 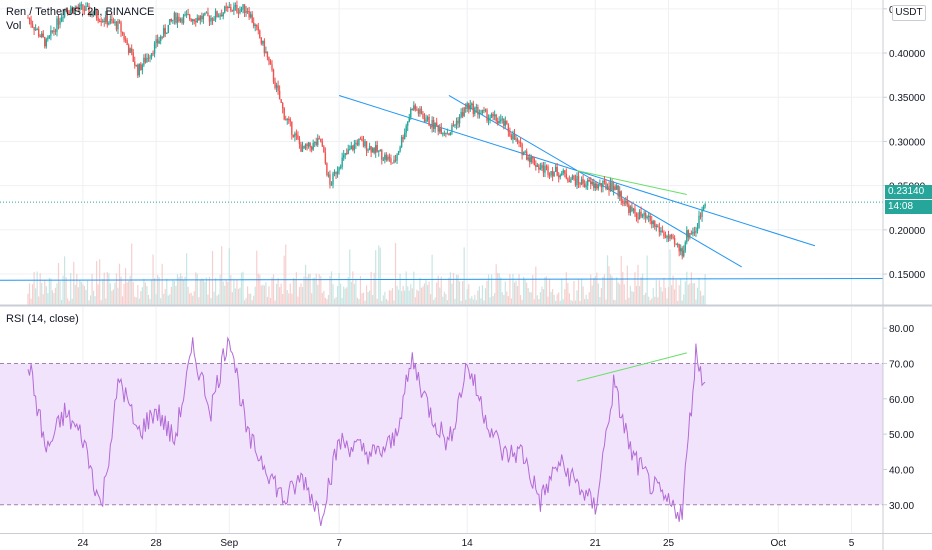 What do you see at coordinates (909, 13) in the screenshot?
I see `currency-button: USDT` at bounding box center [909, 13].